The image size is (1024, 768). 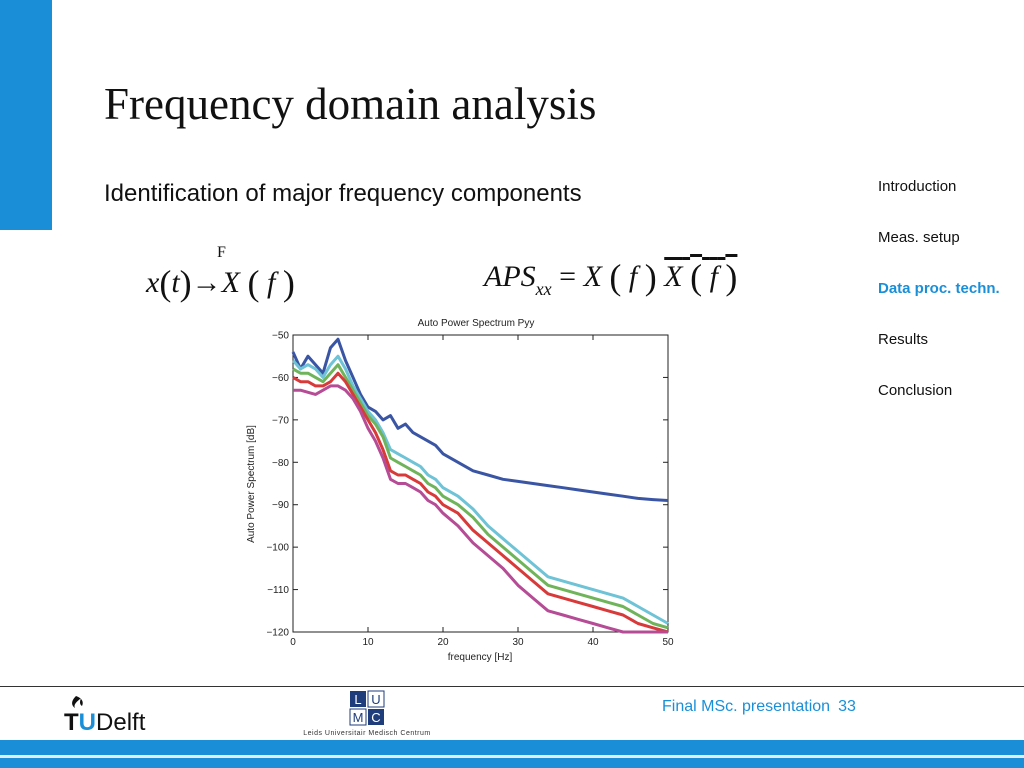 I want to click on nav-item-meas-setup: Meas. setup, so click(x=919, y=237).